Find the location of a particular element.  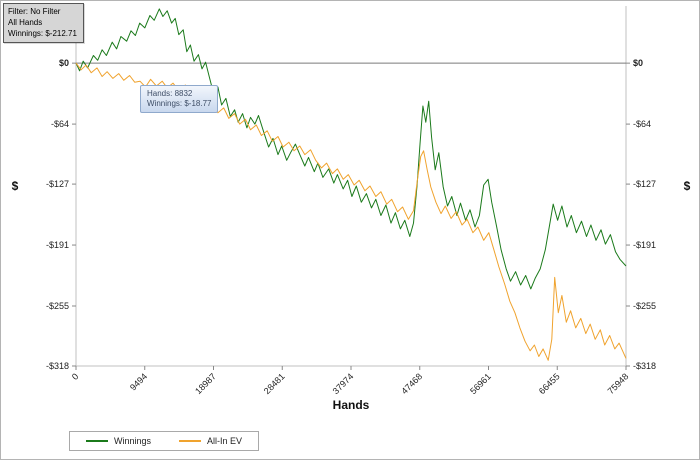

x-tick-label: 47468 is located at coordinates (411, 383).